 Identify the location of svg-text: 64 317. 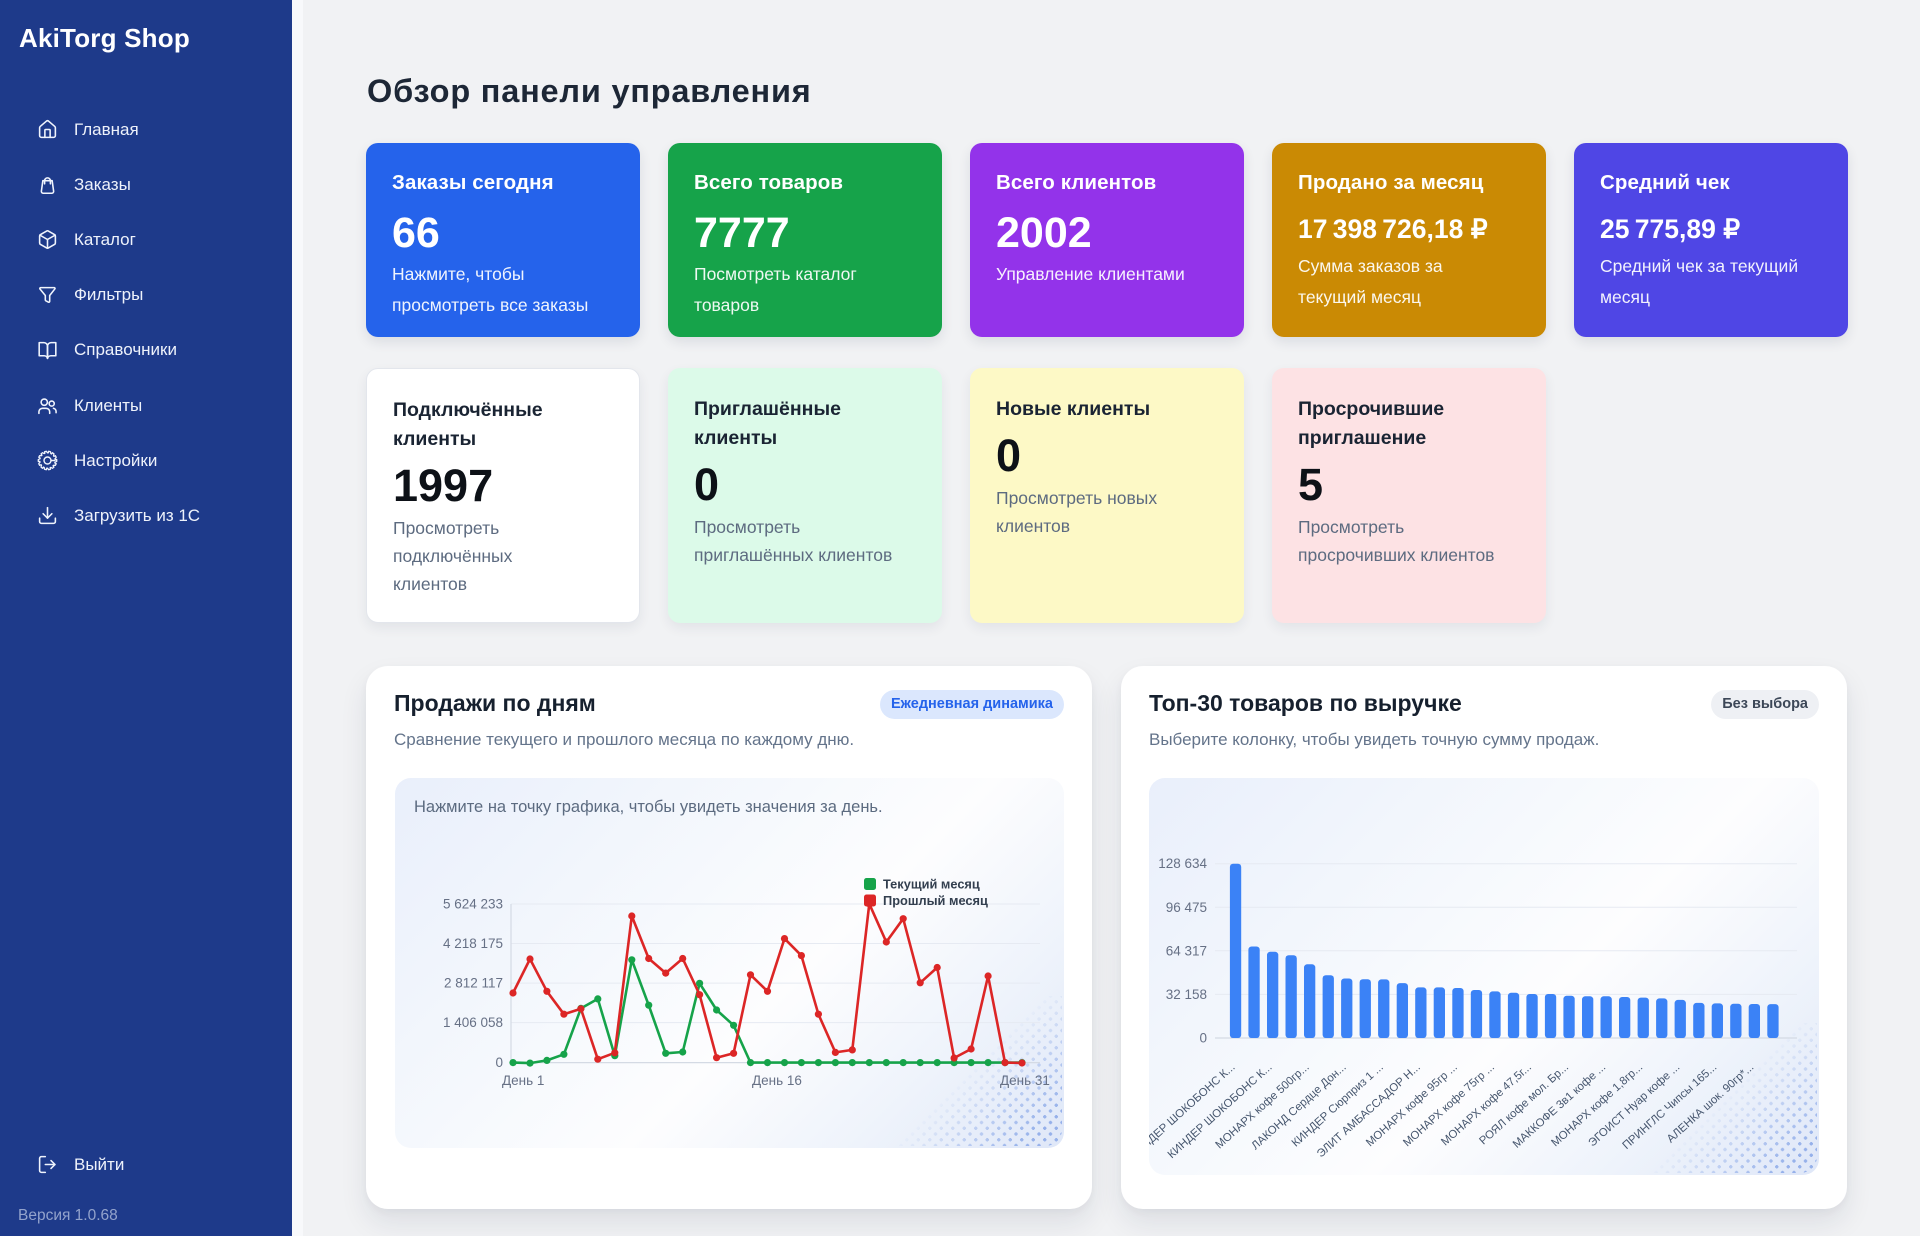
(1186, 950).